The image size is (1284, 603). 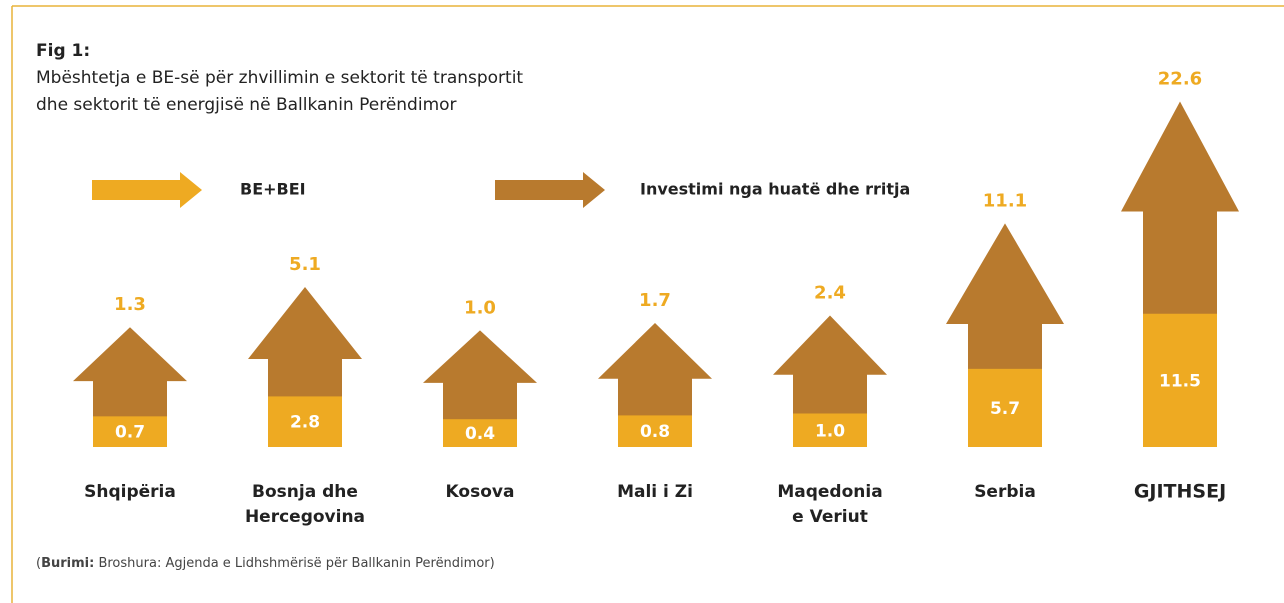 What do you see at coordinates (1180, 78) in the screenshot?
I see `value-label: 22.6` at bounding box center [1180, 78].